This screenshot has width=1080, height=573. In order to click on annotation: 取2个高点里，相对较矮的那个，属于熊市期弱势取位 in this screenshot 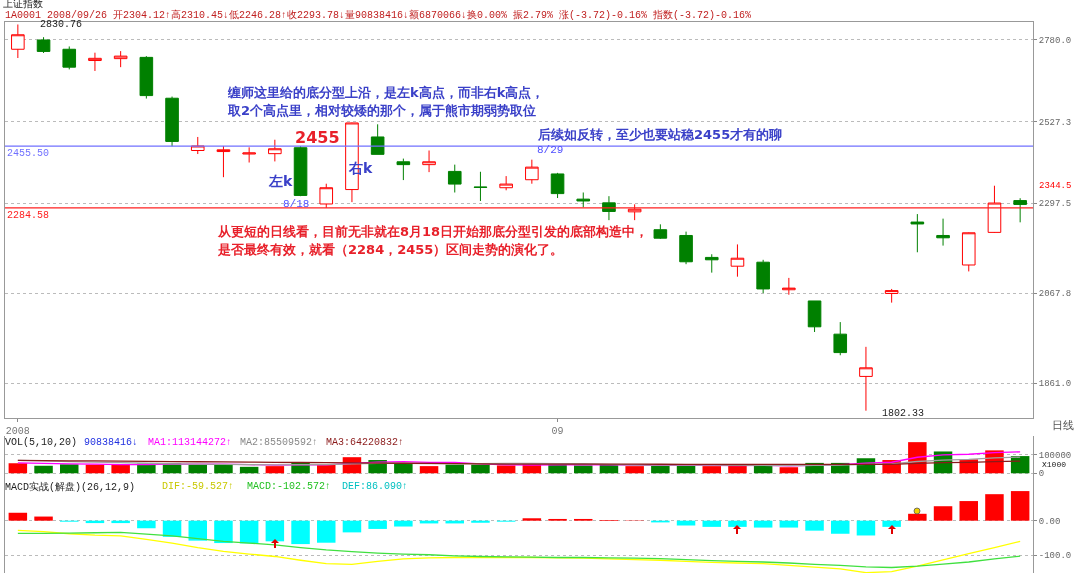, I will do `click(382, 110)`.